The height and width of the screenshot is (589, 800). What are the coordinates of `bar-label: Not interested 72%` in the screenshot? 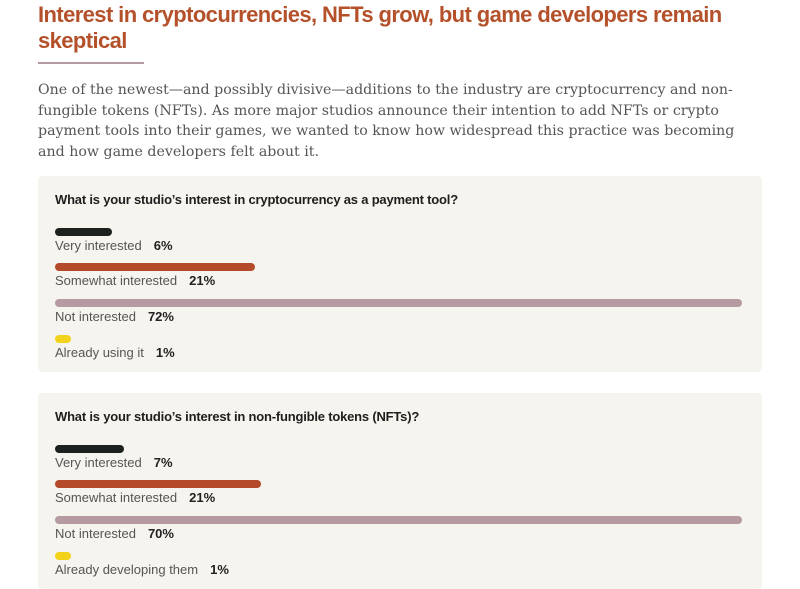 It's located at (114, 316).